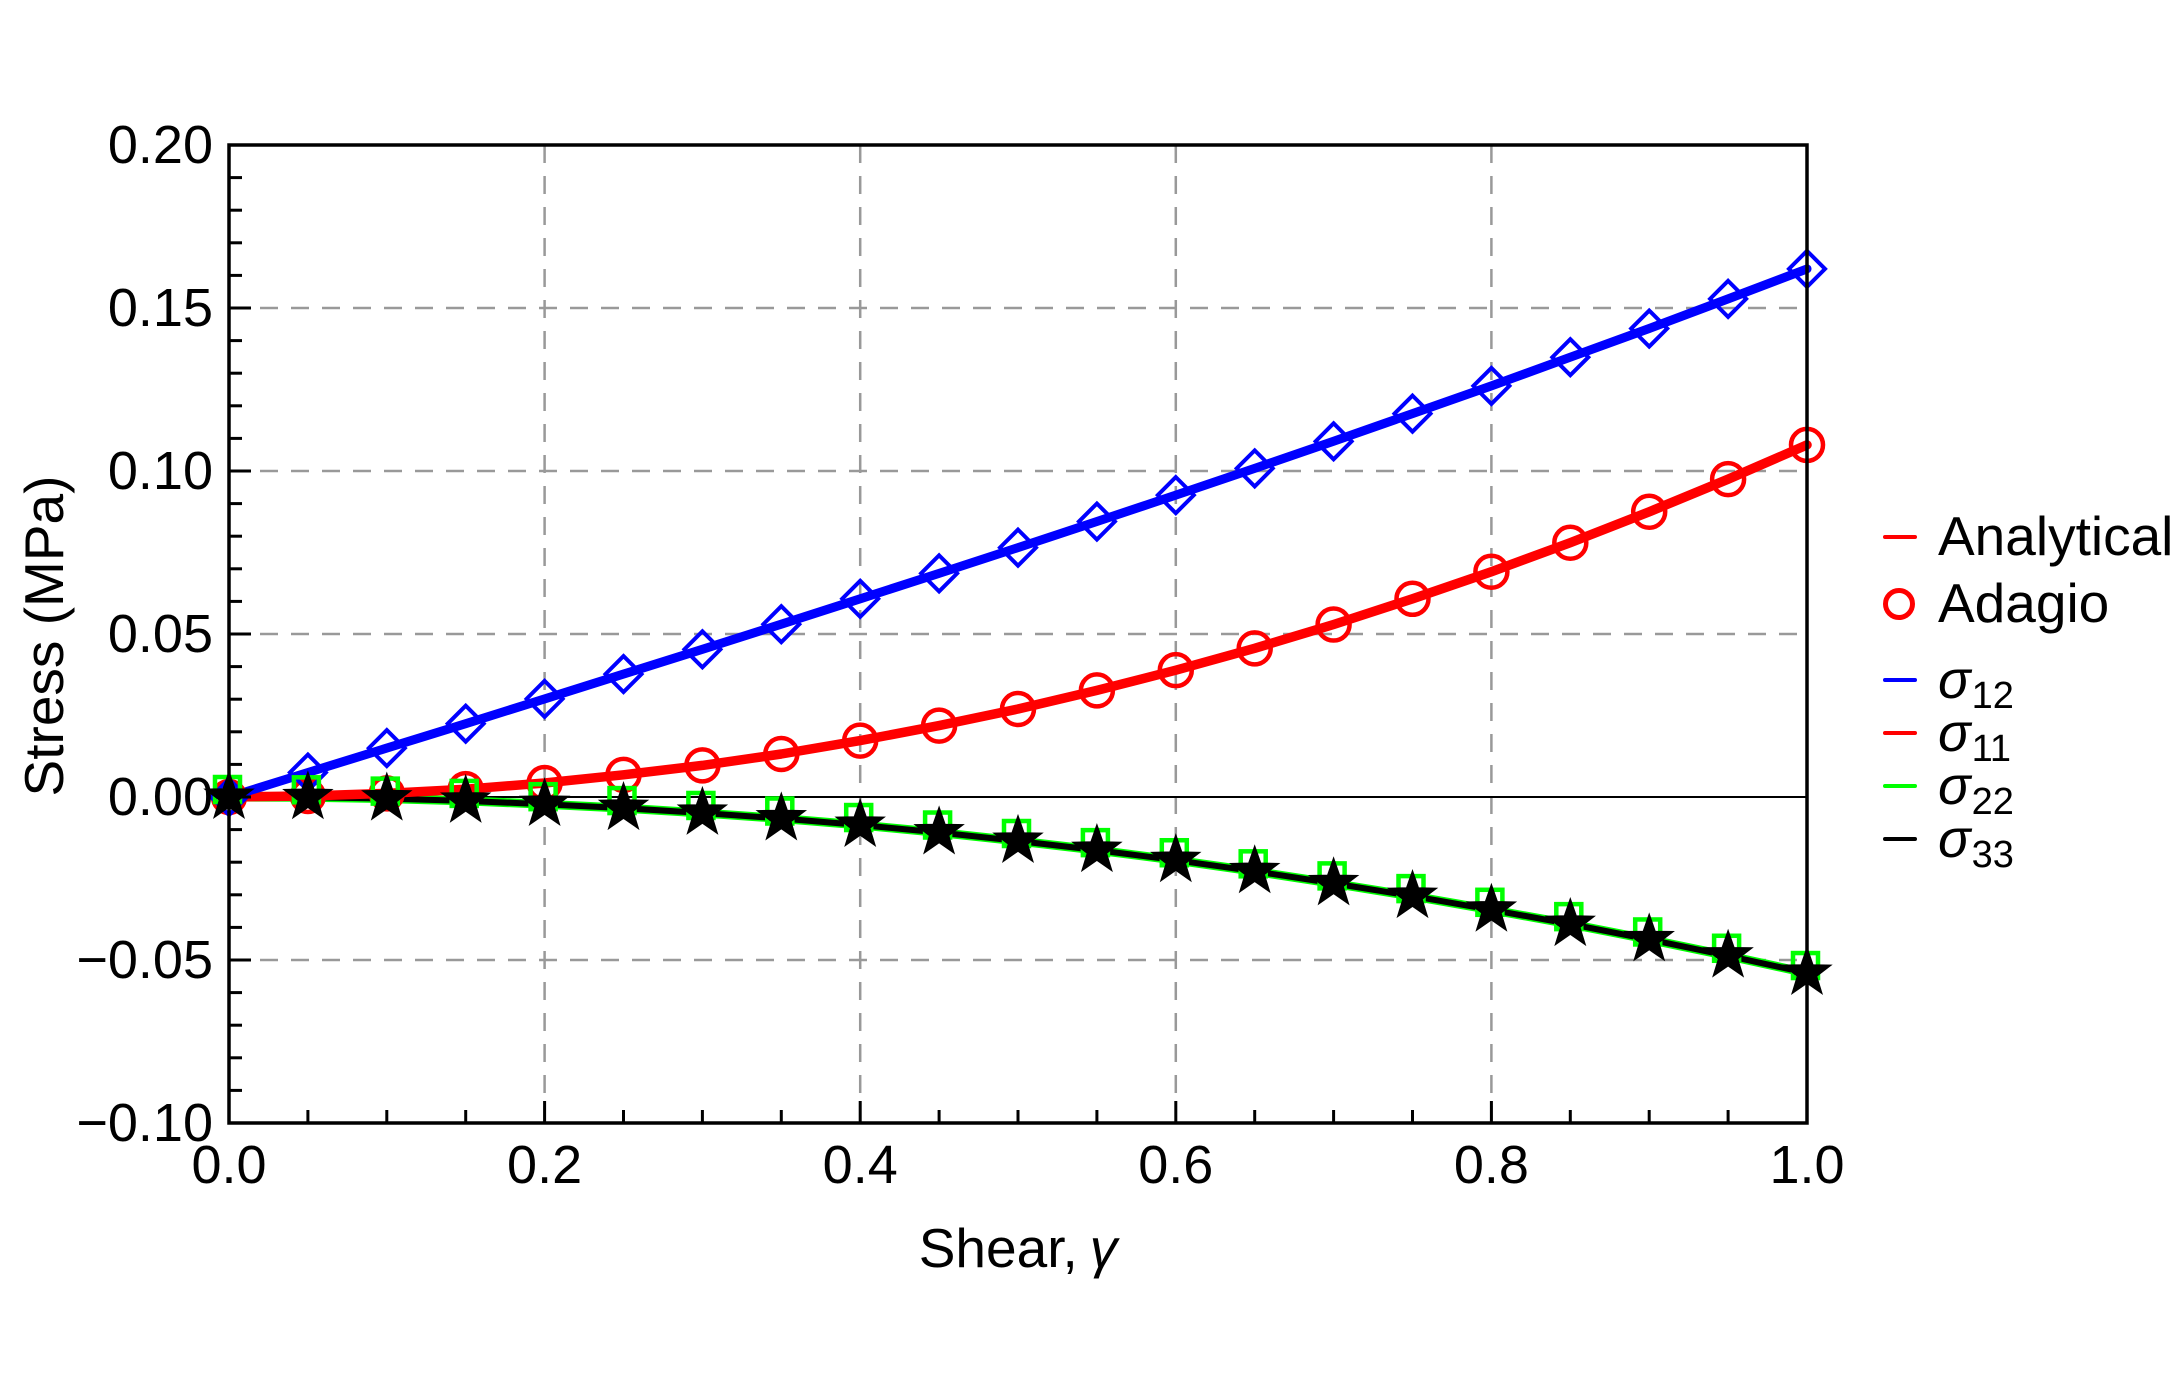 Image resolution: width=2180 pixels, height=1392 pixels. What do you see at coordinates (1806, 1165) in the screenshot?
I see `svg-text: 1.0` at bounding box center [1806, 1165].